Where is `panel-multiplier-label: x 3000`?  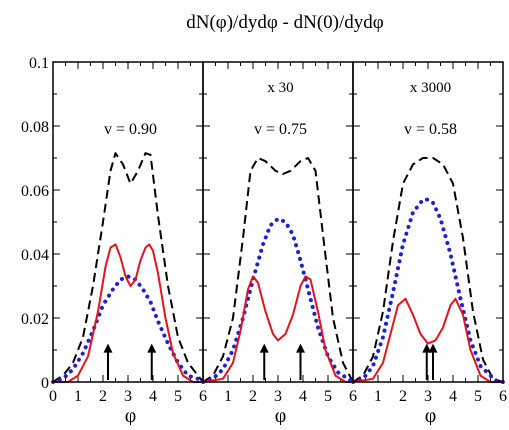 panel-multiplier-label: x 3000 is located at coordinates (430, 88).